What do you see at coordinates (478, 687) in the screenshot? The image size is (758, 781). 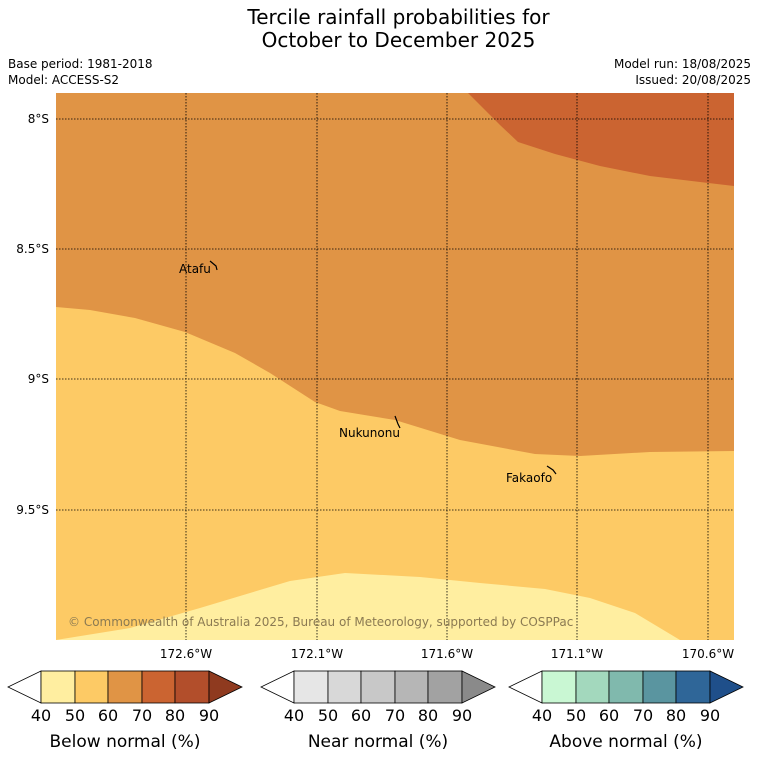 I see `near-over-triangle` at bounding box center [478, 687].